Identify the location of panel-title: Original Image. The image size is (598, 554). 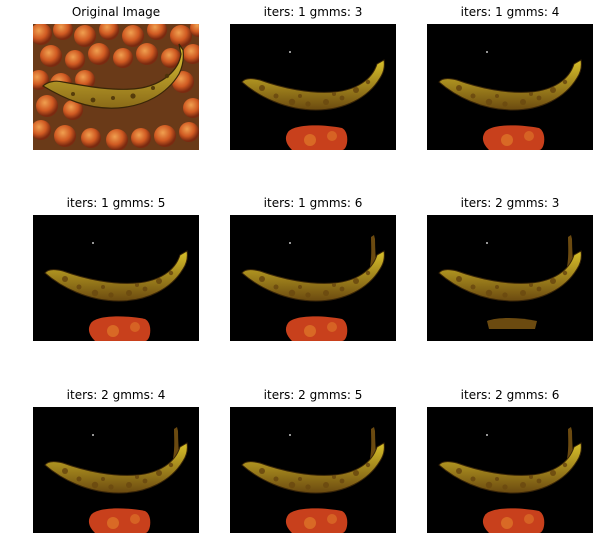
(116, 12).